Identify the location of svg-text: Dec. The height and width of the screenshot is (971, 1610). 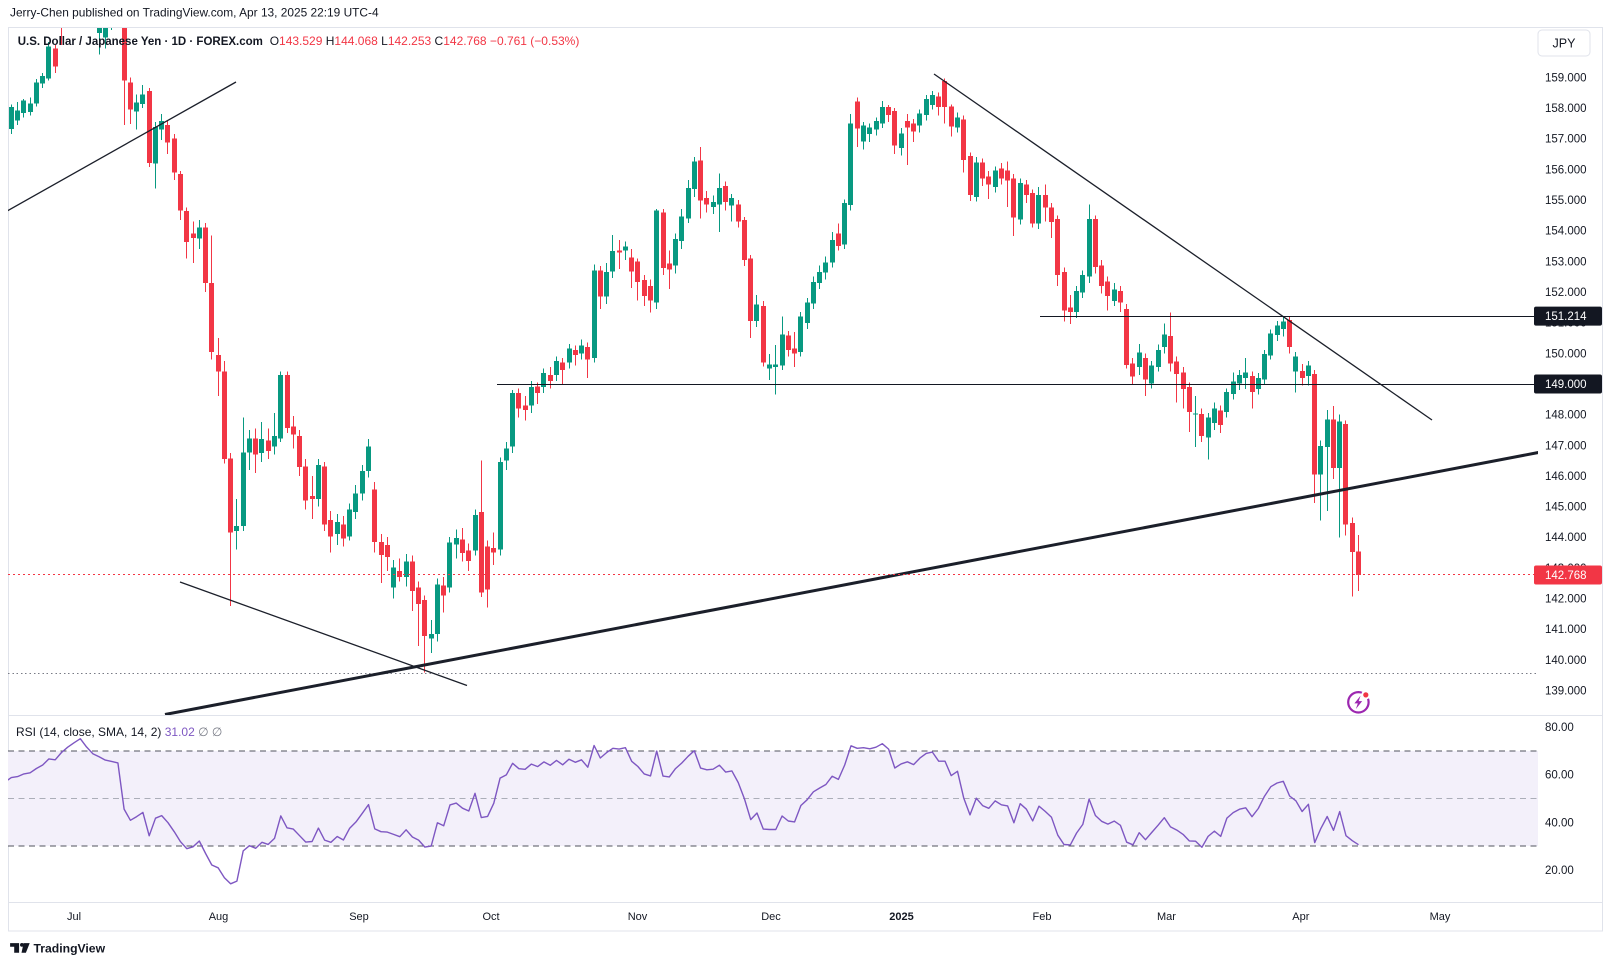
(771, 917).